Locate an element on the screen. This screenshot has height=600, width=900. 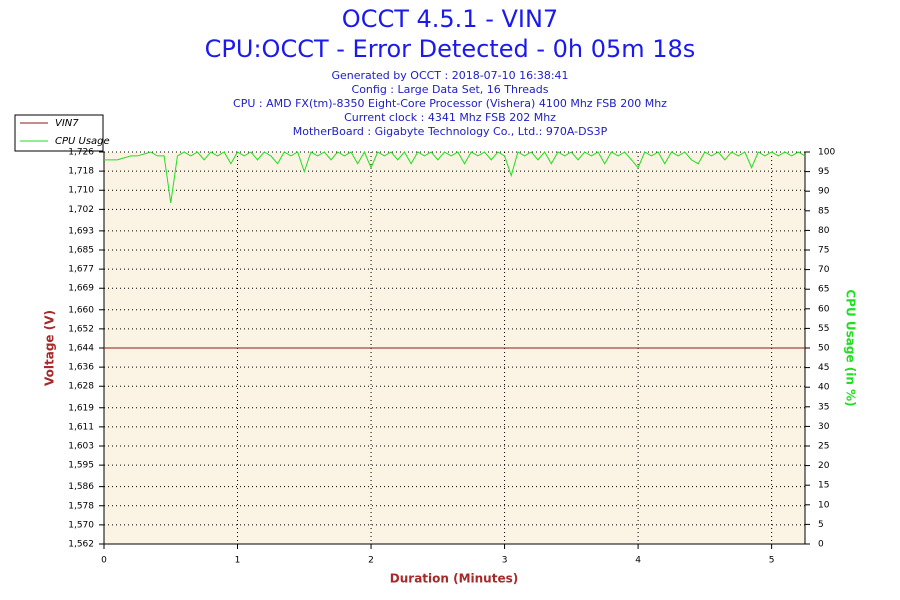
legend-label: CPU Usage is located at coordinates (82, 141).